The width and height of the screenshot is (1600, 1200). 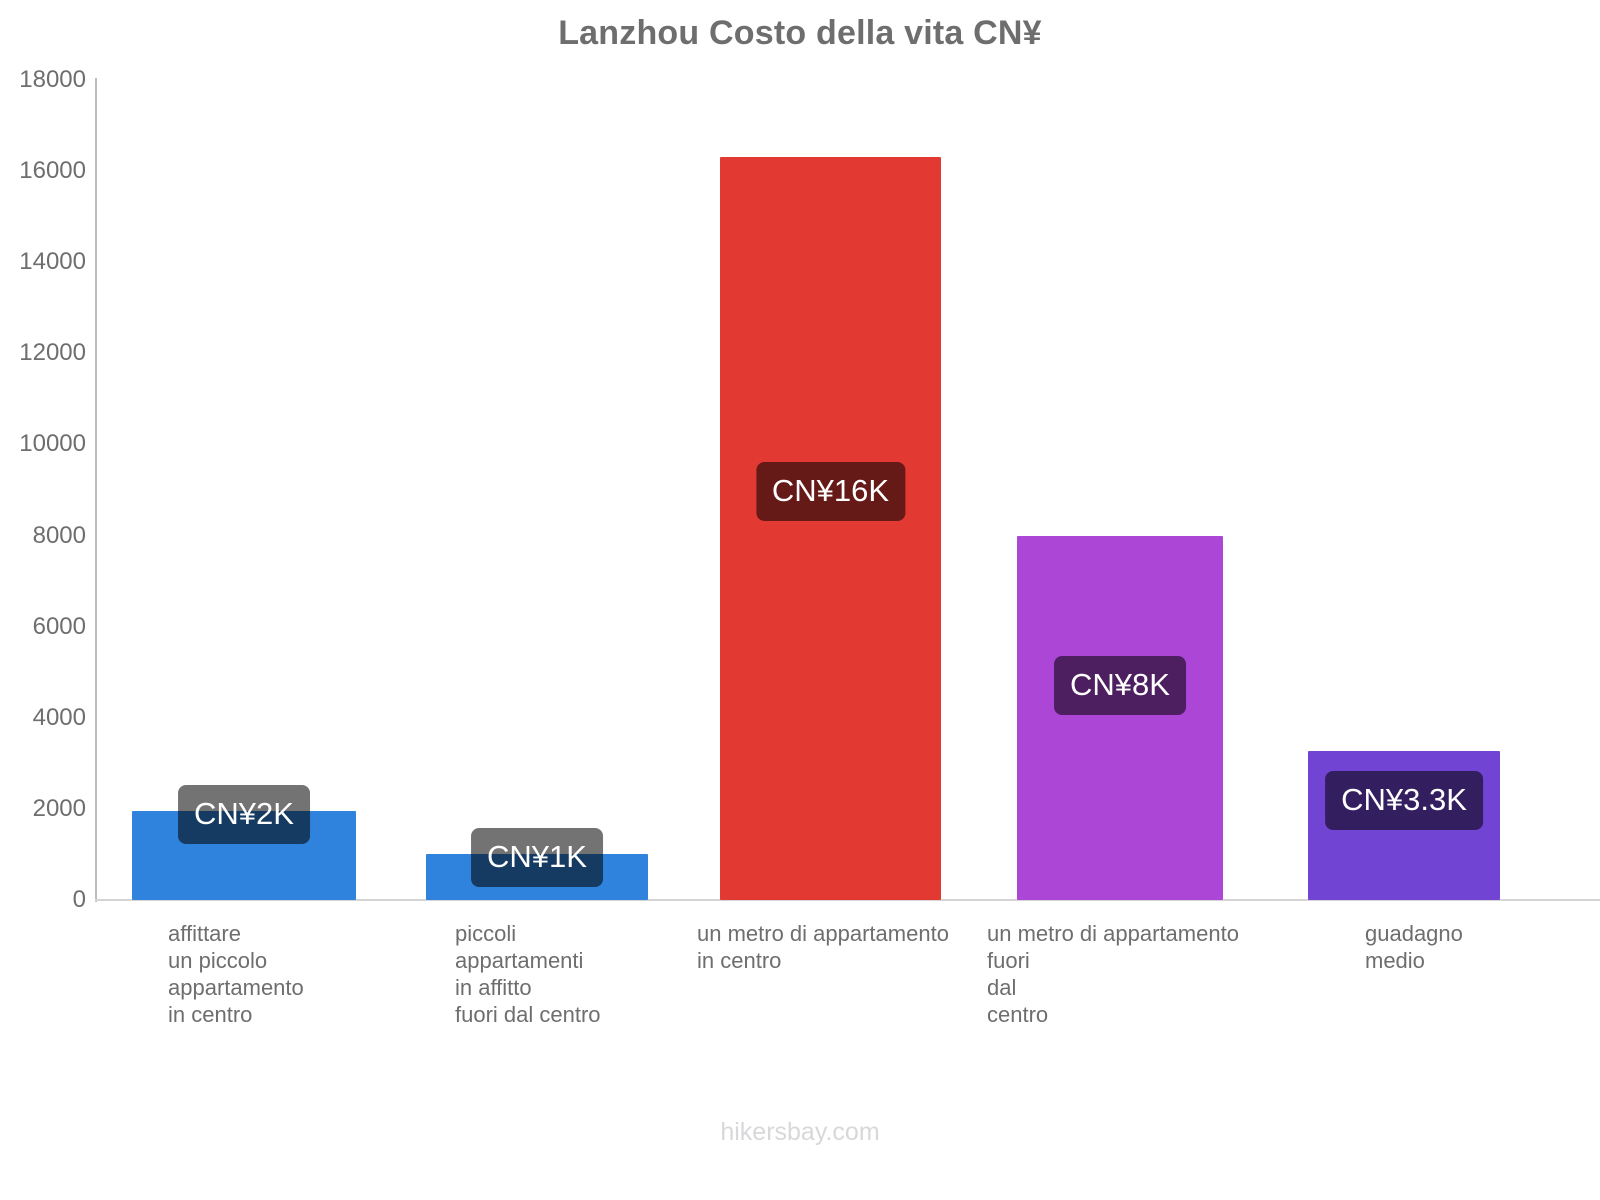 What do you see at coordinates (52, 444) in the screenshot?
I see `y-axis-tick-label: 10000` at bounding box center [52, 444].